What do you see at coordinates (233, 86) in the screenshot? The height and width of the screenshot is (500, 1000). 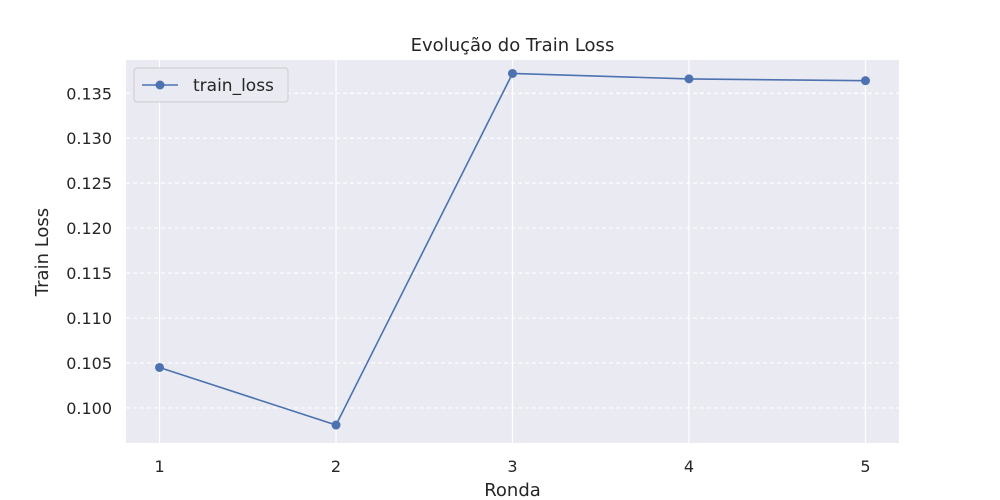 I see `legend-label: train_loss` at bounding box center [233, 86].